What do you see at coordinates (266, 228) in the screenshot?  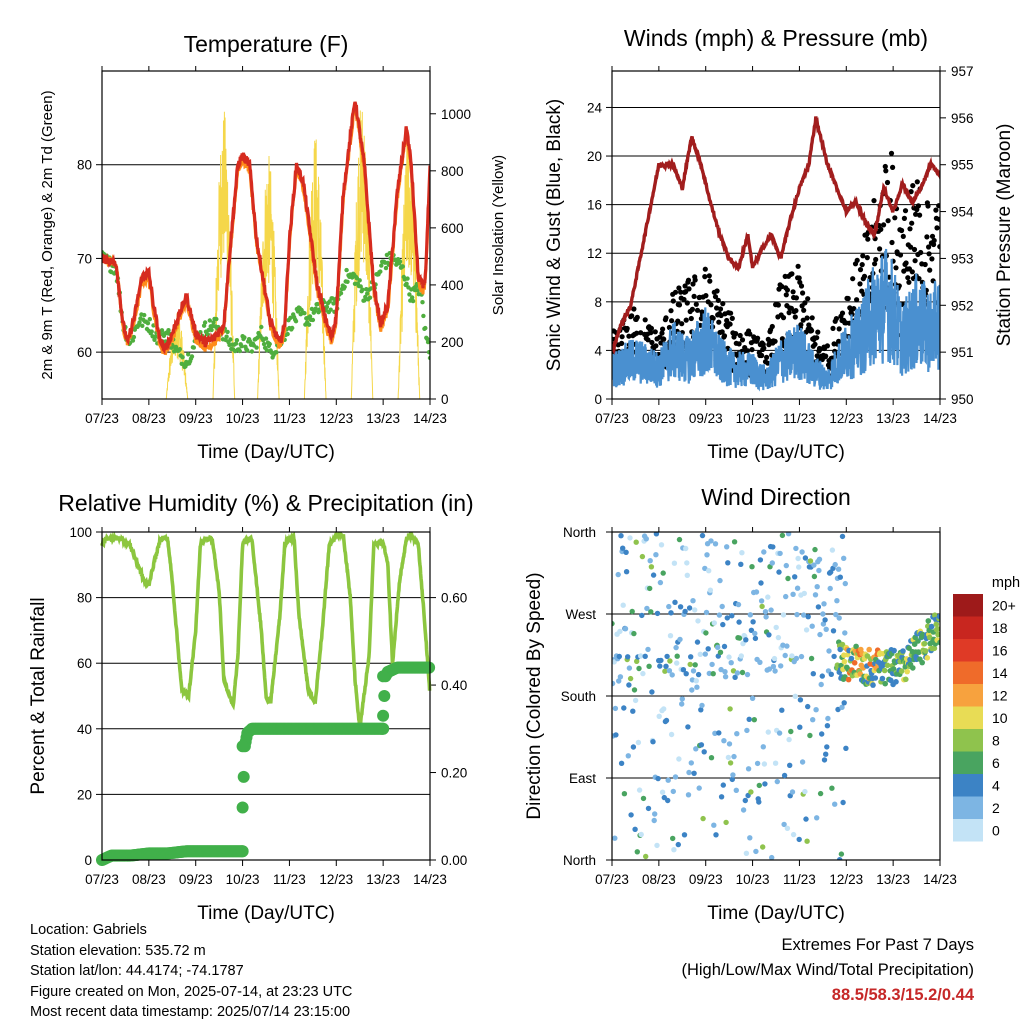 I see `temp-2m-line` at bounding box center [266, 228].